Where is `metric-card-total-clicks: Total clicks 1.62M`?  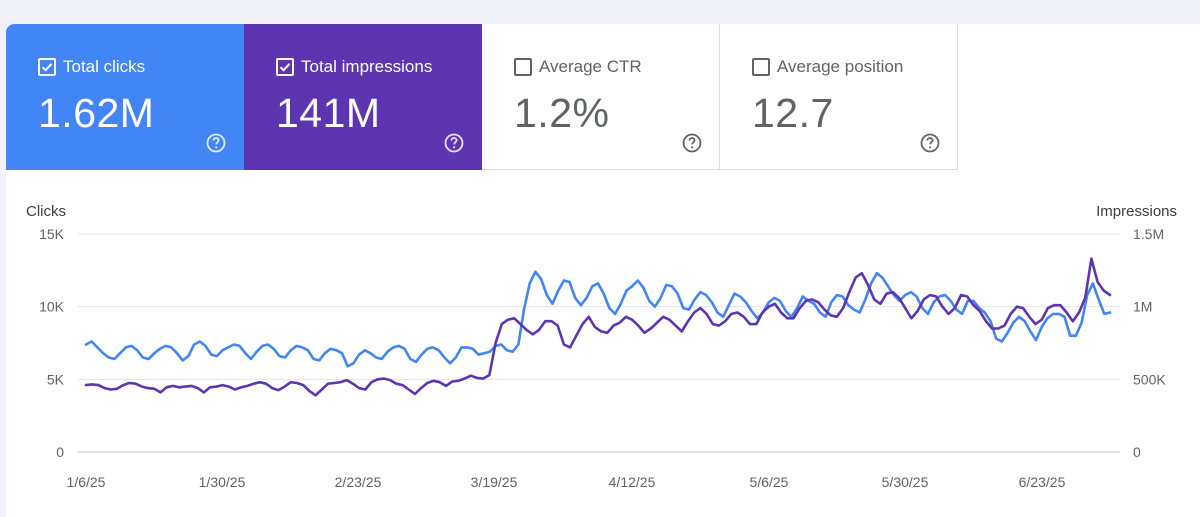 metric-card-total-clicks: Total clicks 1.62M is located at coordinates (125, 97).